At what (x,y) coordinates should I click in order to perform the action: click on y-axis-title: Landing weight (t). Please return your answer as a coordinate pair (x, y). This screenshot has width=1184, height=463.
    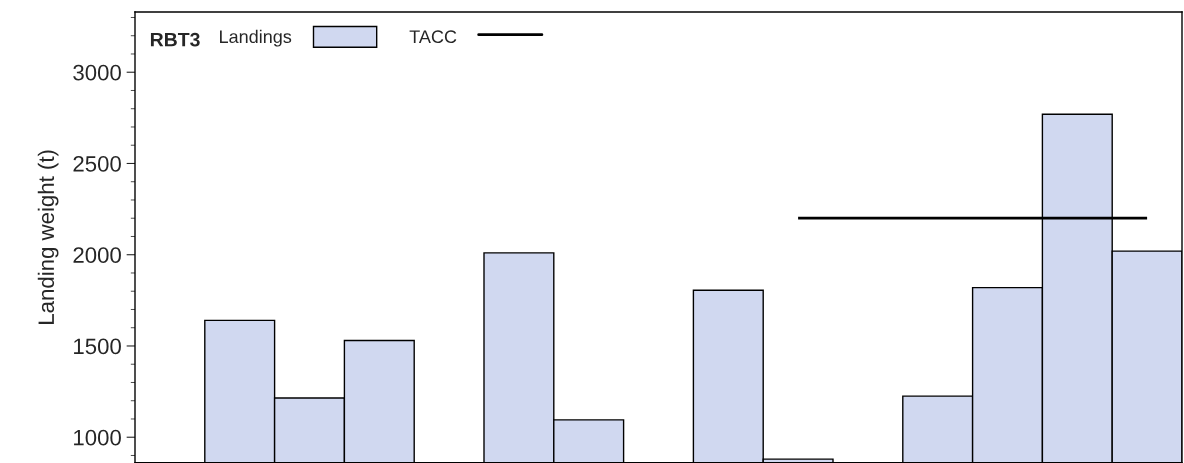
    Looking at the image, I should click on (48, 237).